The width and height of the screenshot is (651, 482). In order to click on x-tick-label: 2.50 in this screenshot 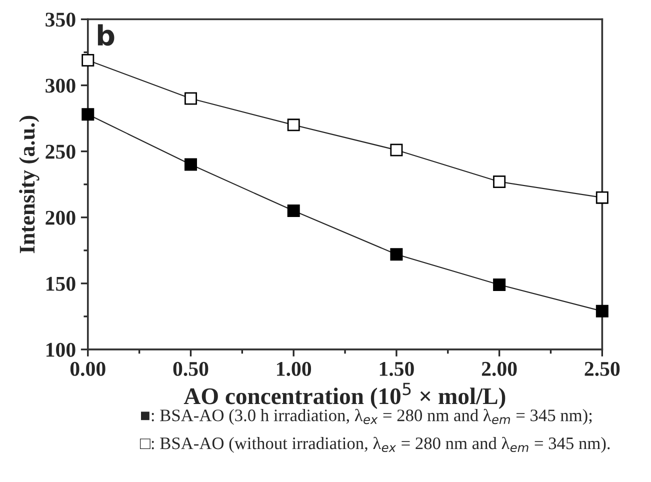, I will do `click(602, 369)`.